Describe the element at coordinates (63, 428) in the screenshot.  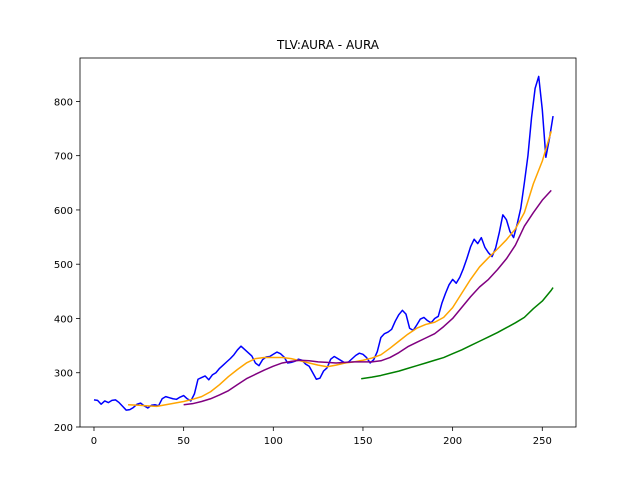
I see `y-tick-label: 200` at that location.